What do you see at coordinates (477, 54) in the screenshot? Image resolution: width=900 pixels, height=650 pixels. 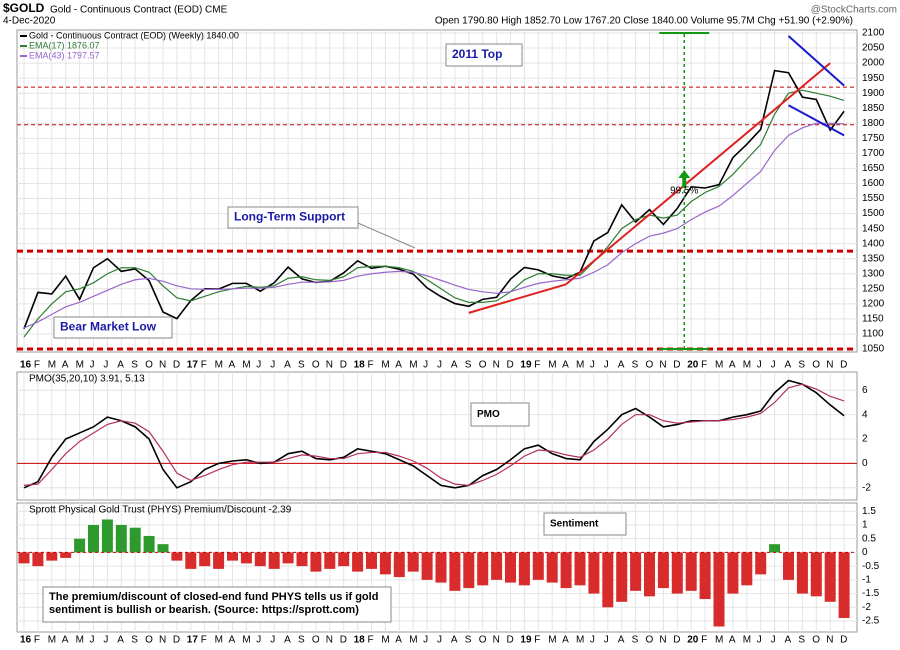 I see `annotation: 2011 Top` at bounding box center [477, 54].